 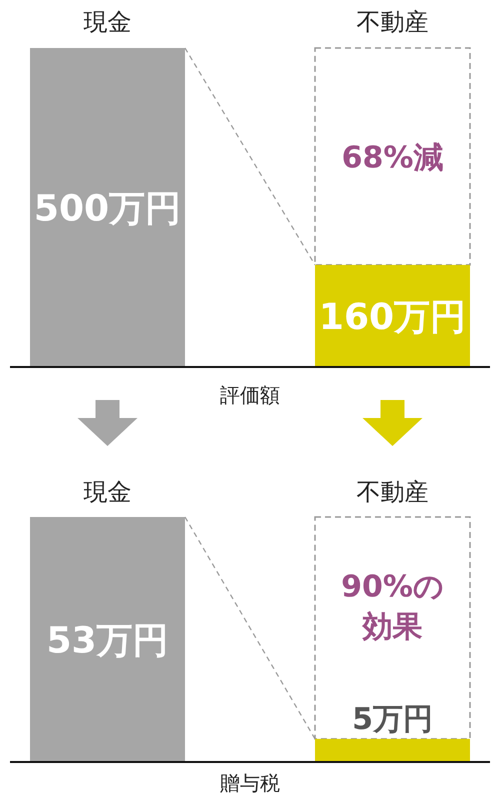 I want to click on data-label: 5万円, so click(x=392, y=719).